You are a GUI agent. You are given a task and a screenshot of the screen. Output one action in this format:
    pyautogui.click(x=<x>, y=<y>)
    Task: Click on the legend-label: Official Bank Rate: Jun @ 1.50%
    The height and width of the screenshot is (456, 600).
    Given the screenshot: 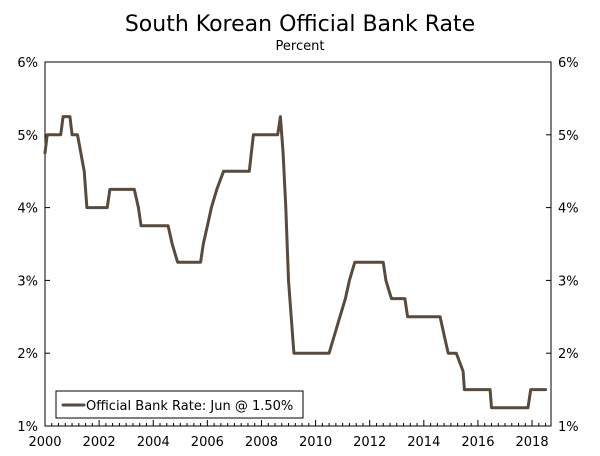 What is the action you would take?
    pyautogui.click(x=189, y=406)
    